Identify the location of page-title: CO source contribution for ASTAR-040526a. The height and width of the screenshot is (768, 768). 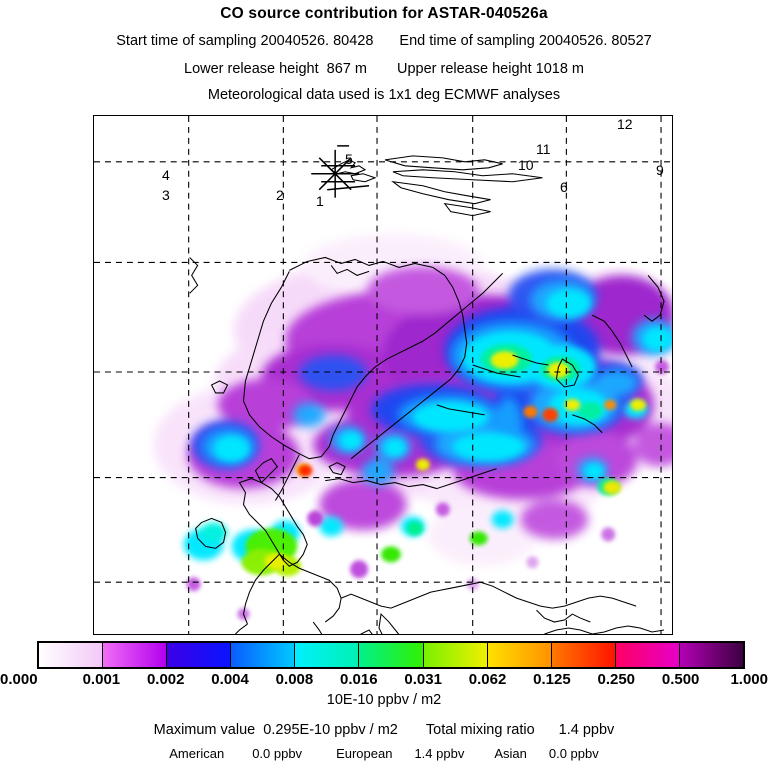
(384, 13).